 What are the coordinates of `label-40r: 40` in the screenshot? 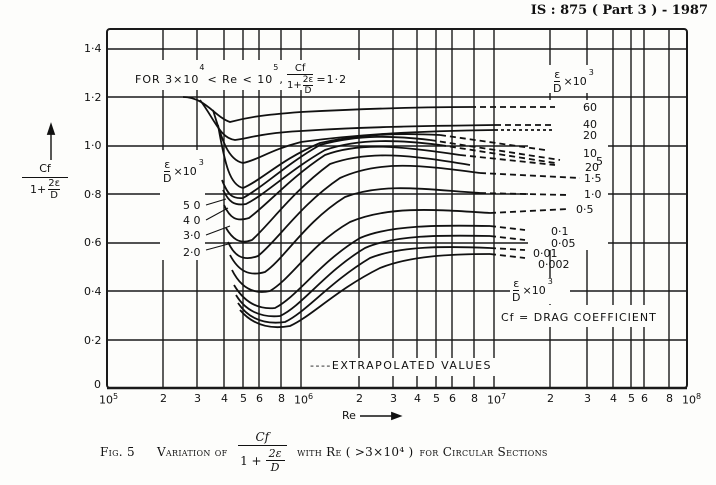 It's located at (590, 124).